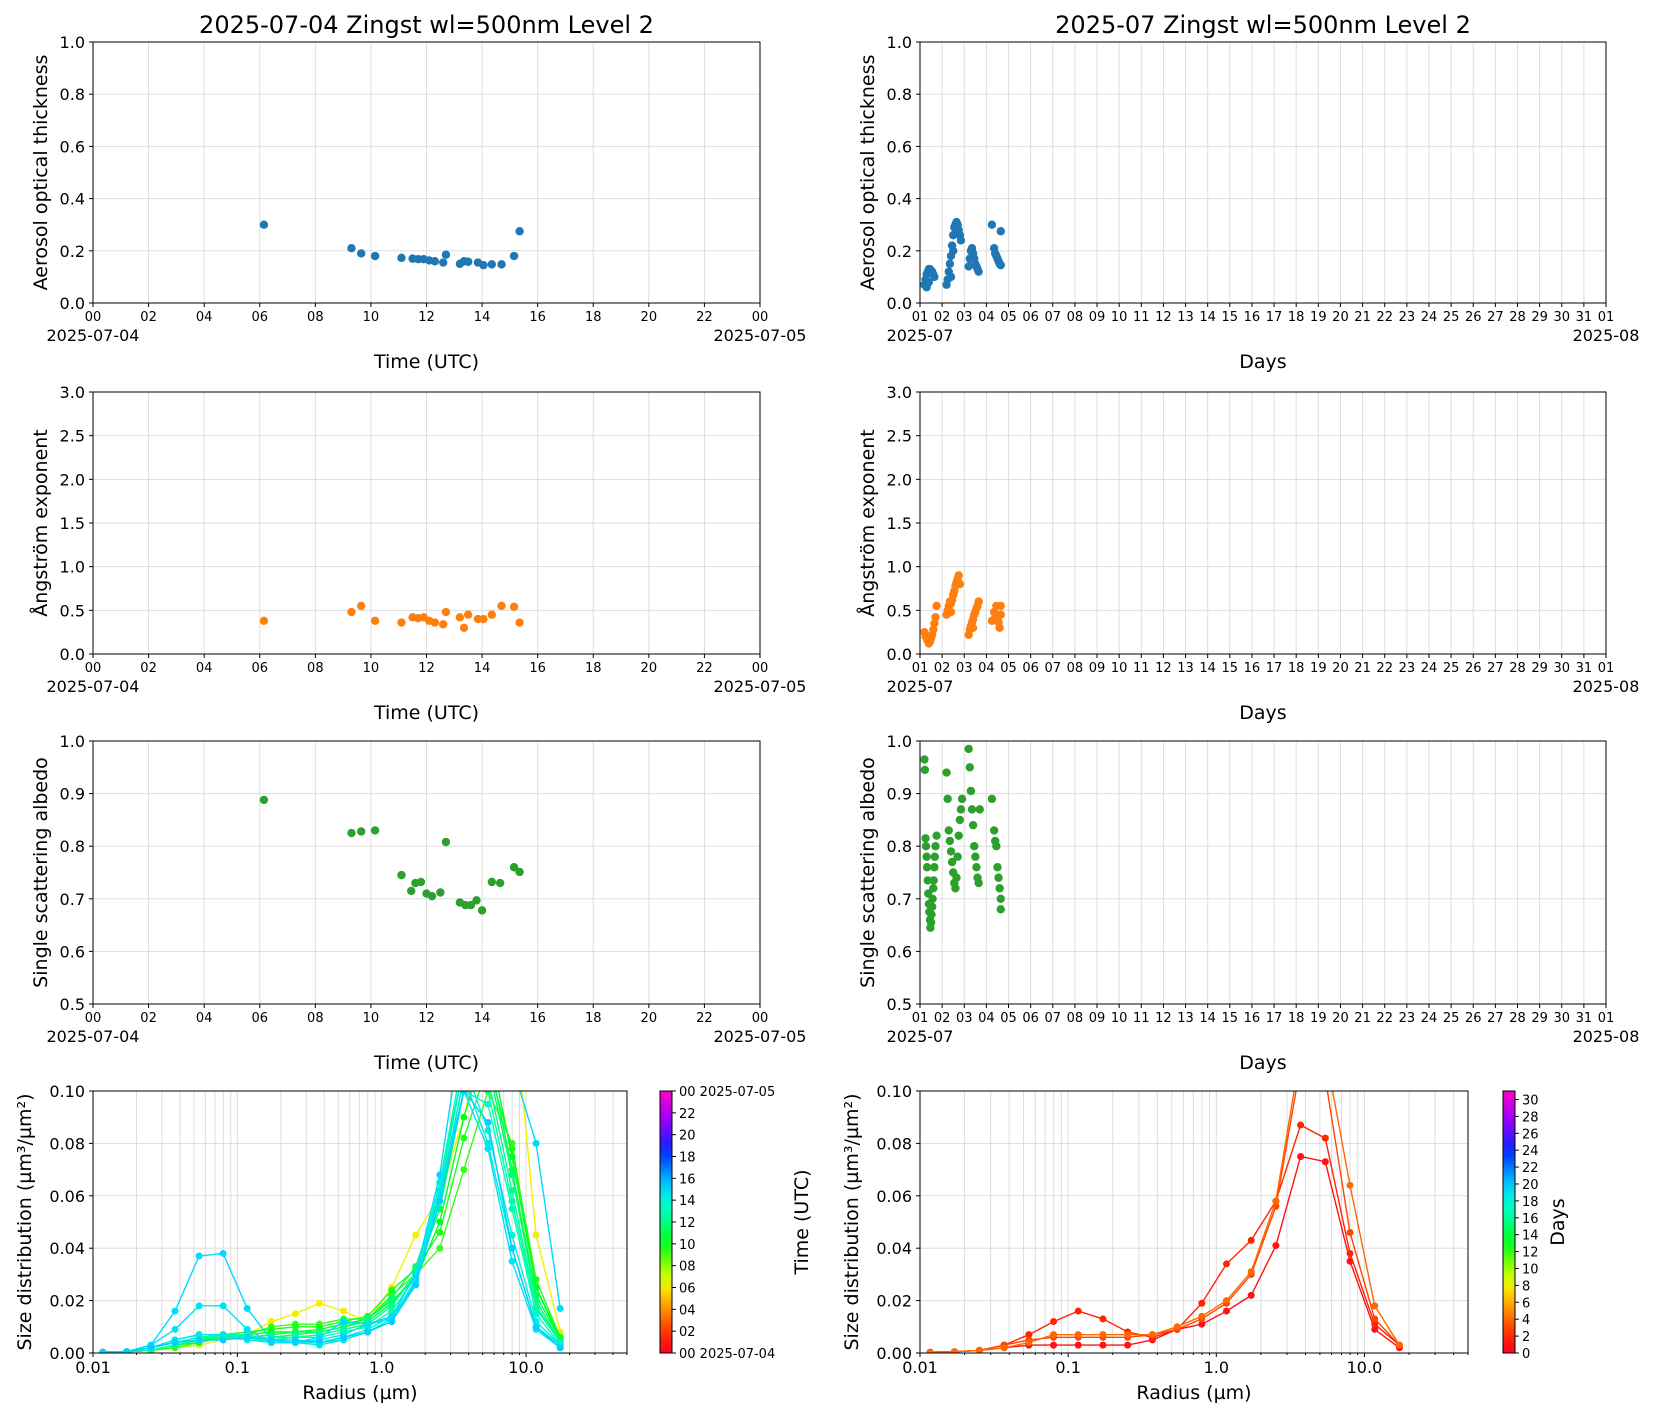 The height and width of the screenshot is (1420, 1654). I want to click on x-tick-label: 10, so click(371, 317).